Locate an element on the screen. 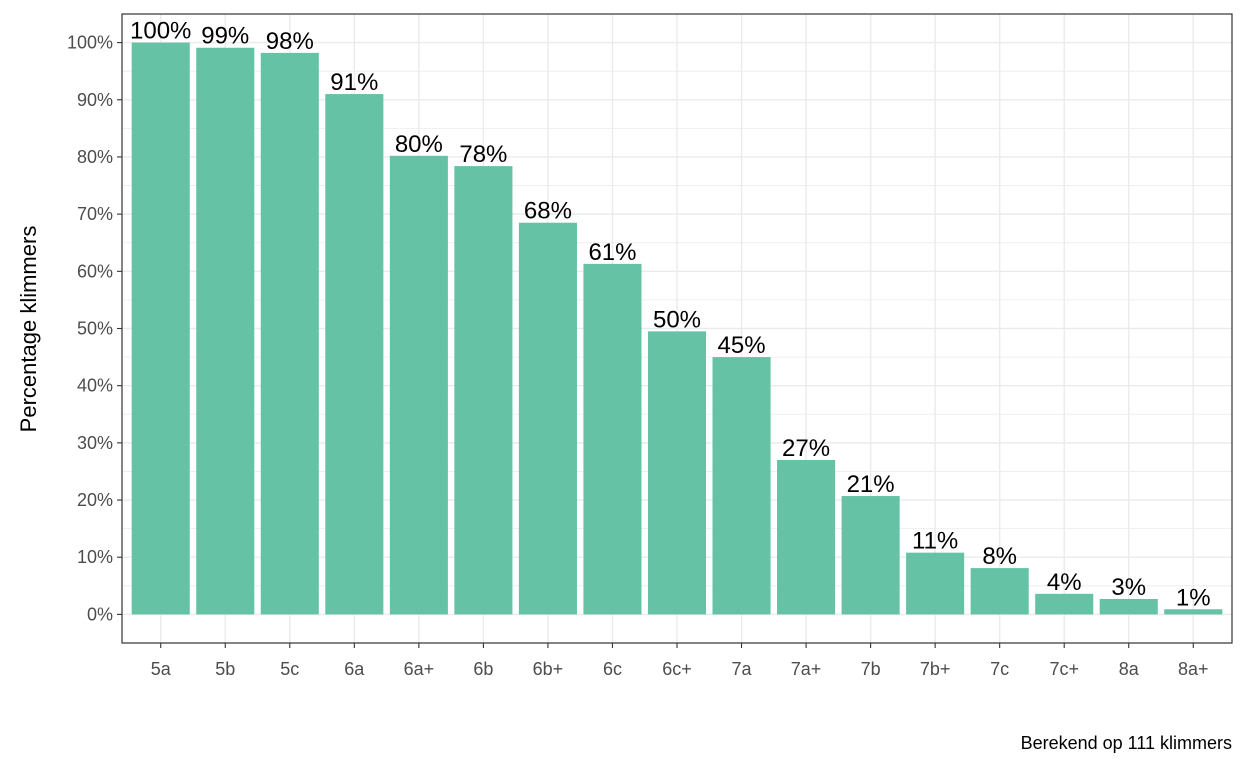 The image size is (1248, 768). data-label-6b: 78% is located at coordinates (483, 154).